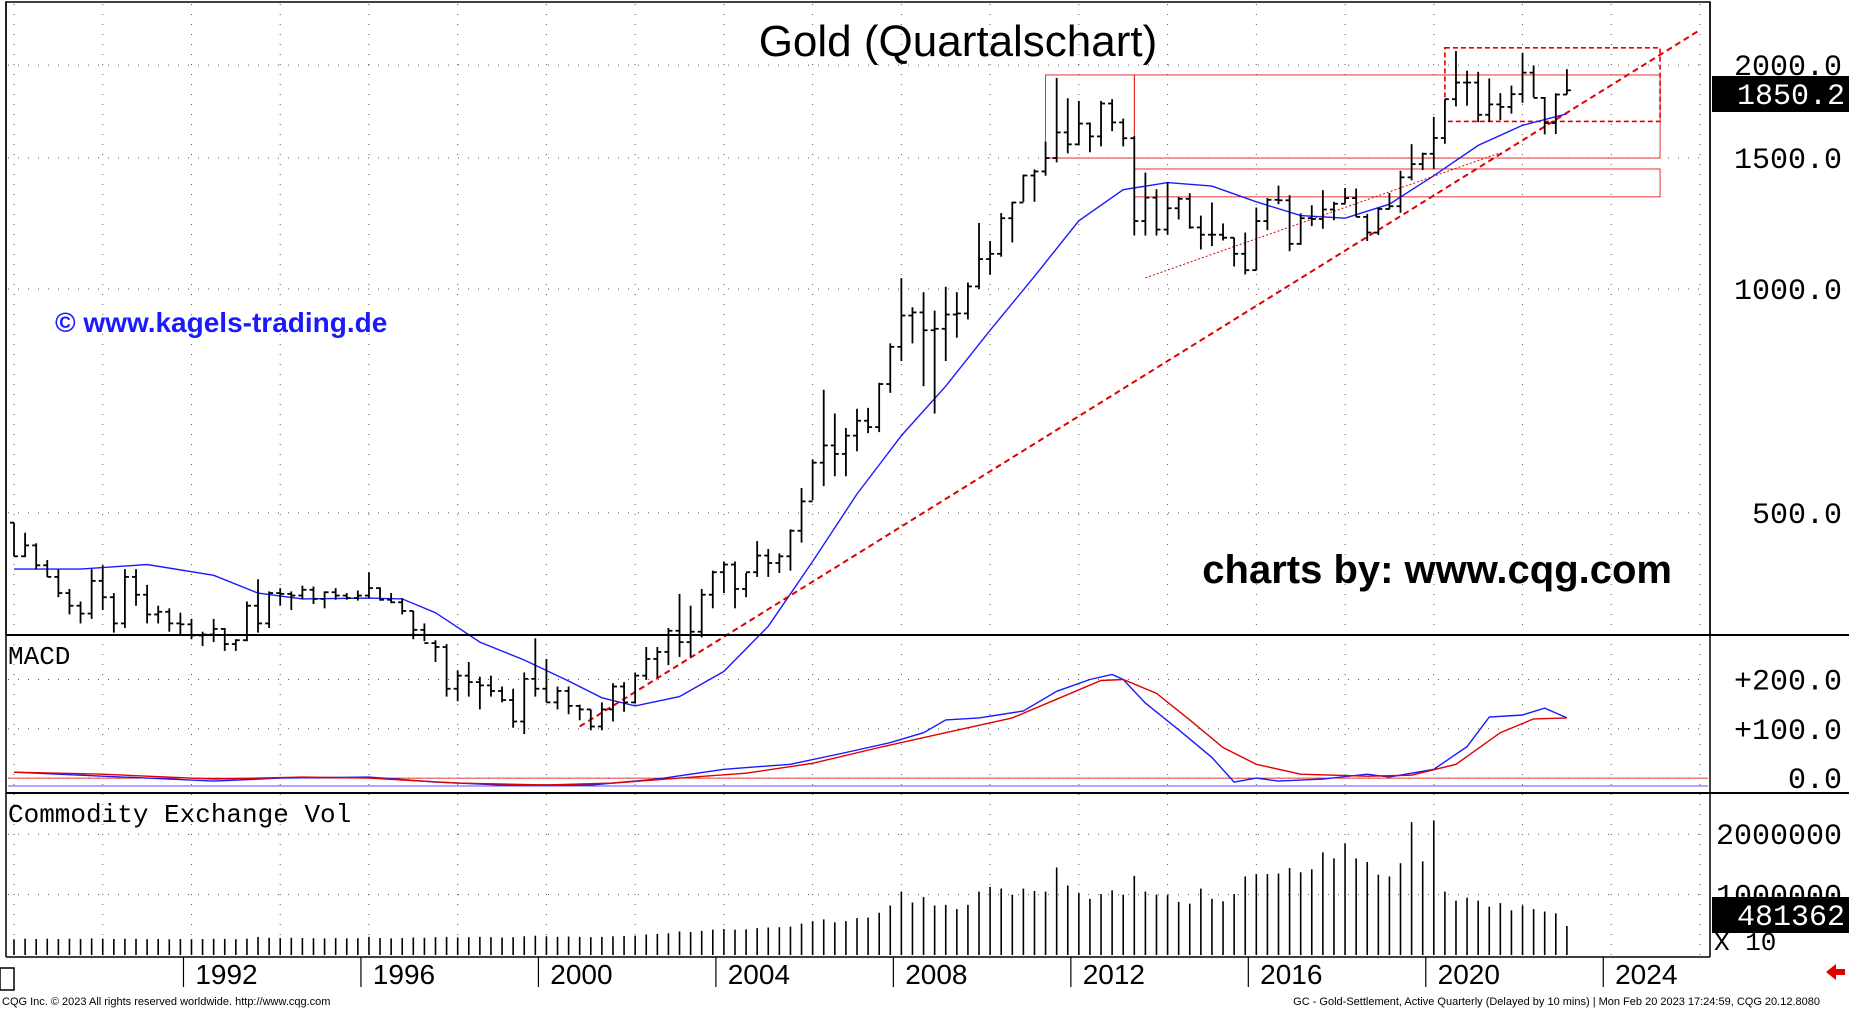  I want to click on volume-multiplier-label: X 10, so click(1745, 943).